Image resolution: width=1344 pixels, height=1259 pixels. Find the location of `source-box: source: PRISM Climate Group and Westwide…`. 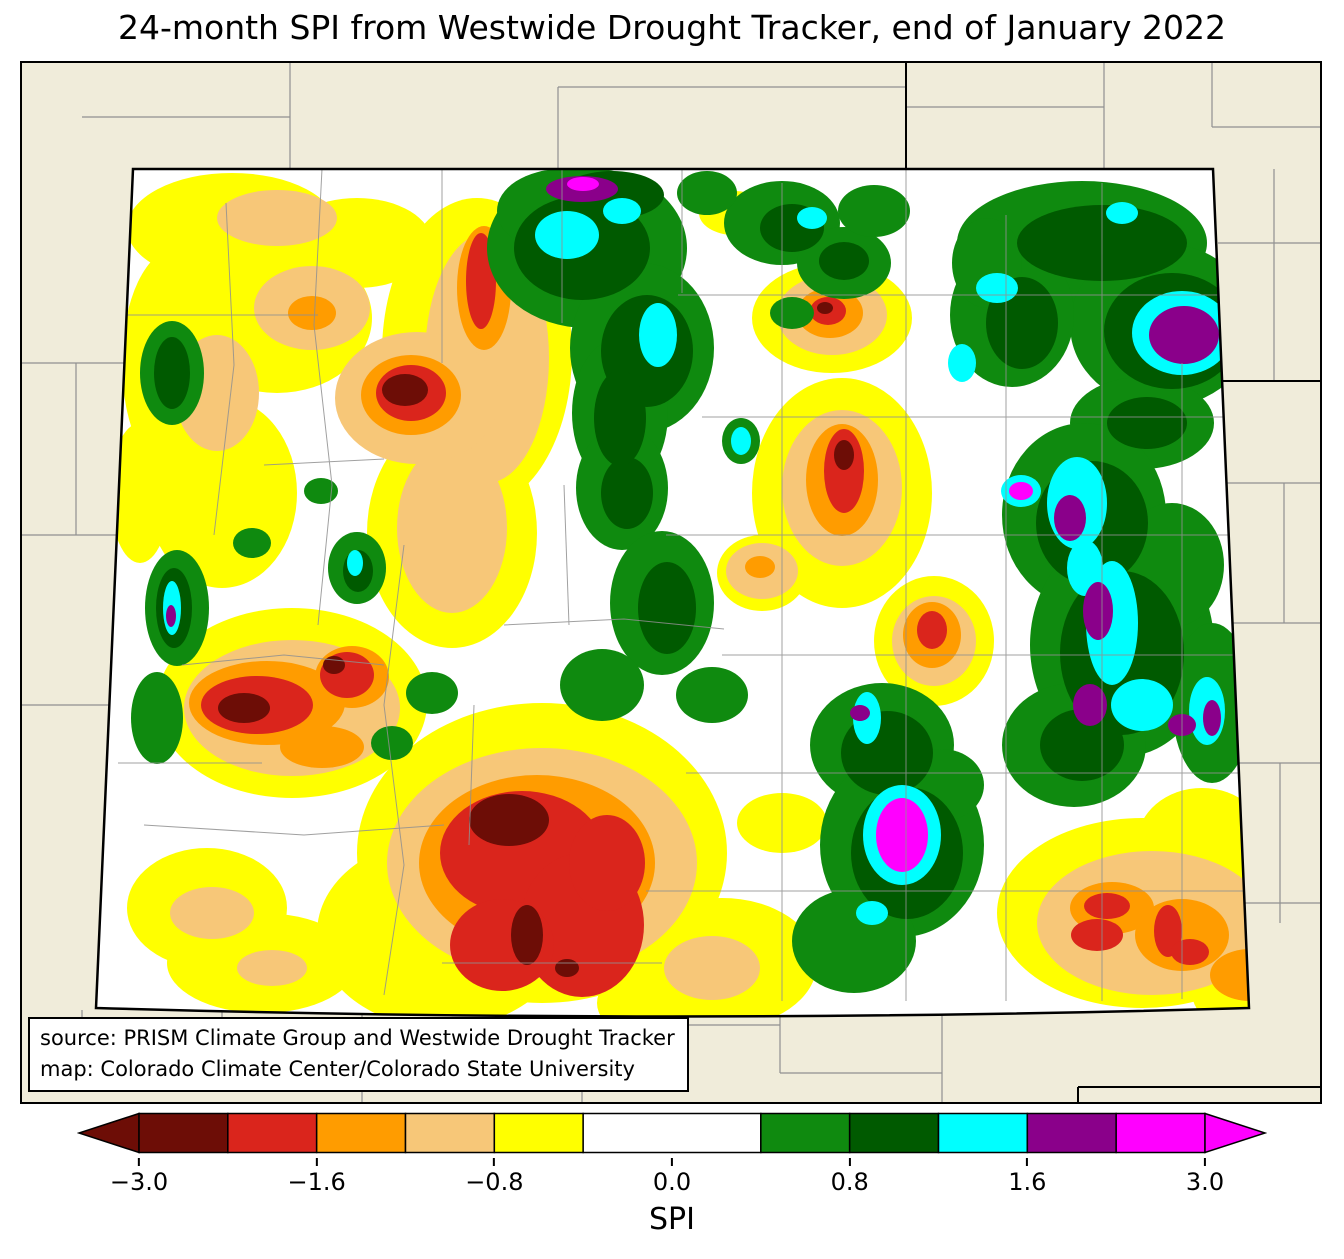

source-box: source: PRISM Climate Group and Westwide… is located at coordinates (358, 1054).